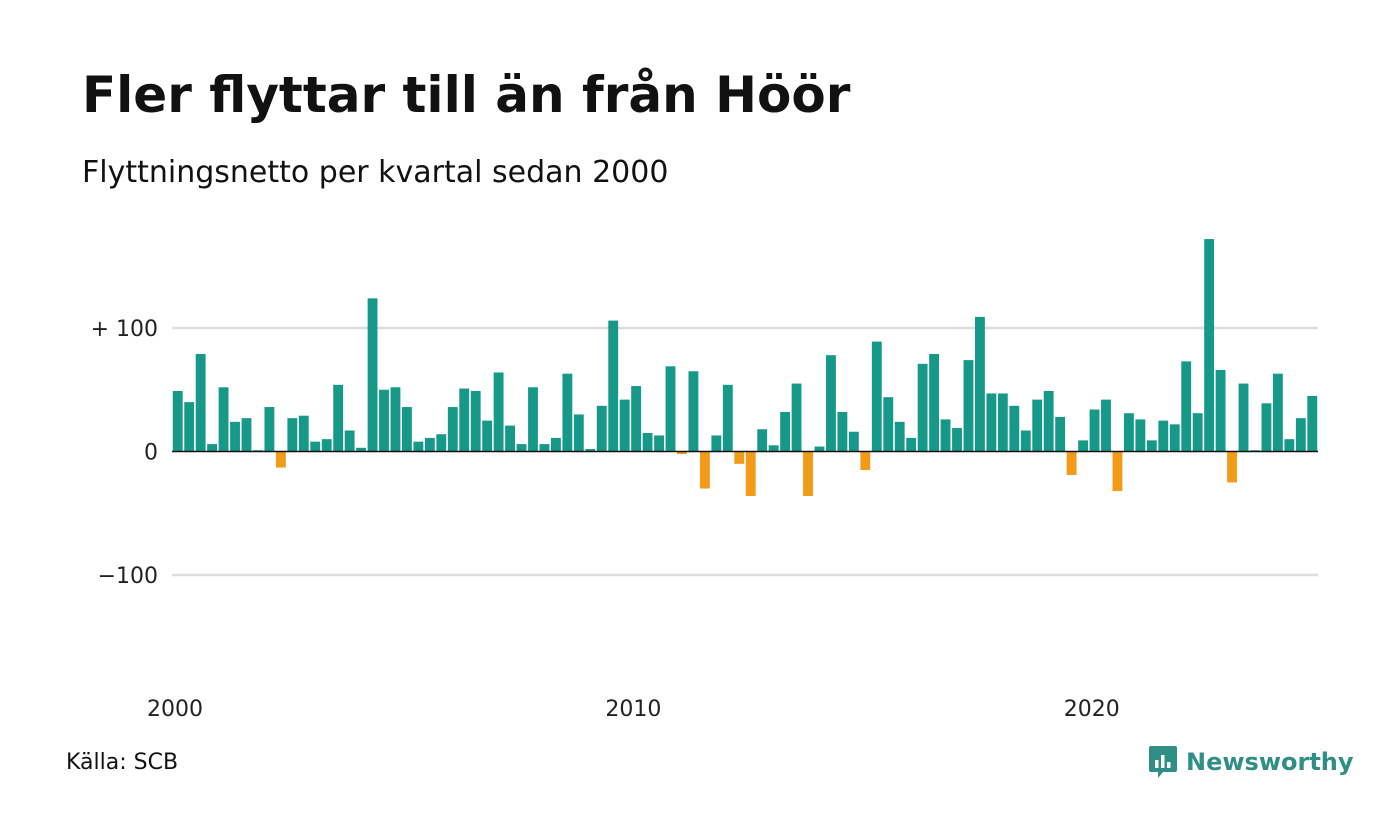 This screenshot has height=840, width=1400. Describe the element at coordinates (151, 453) in the screenshot. I see `y-tick-label: 0` at that location.